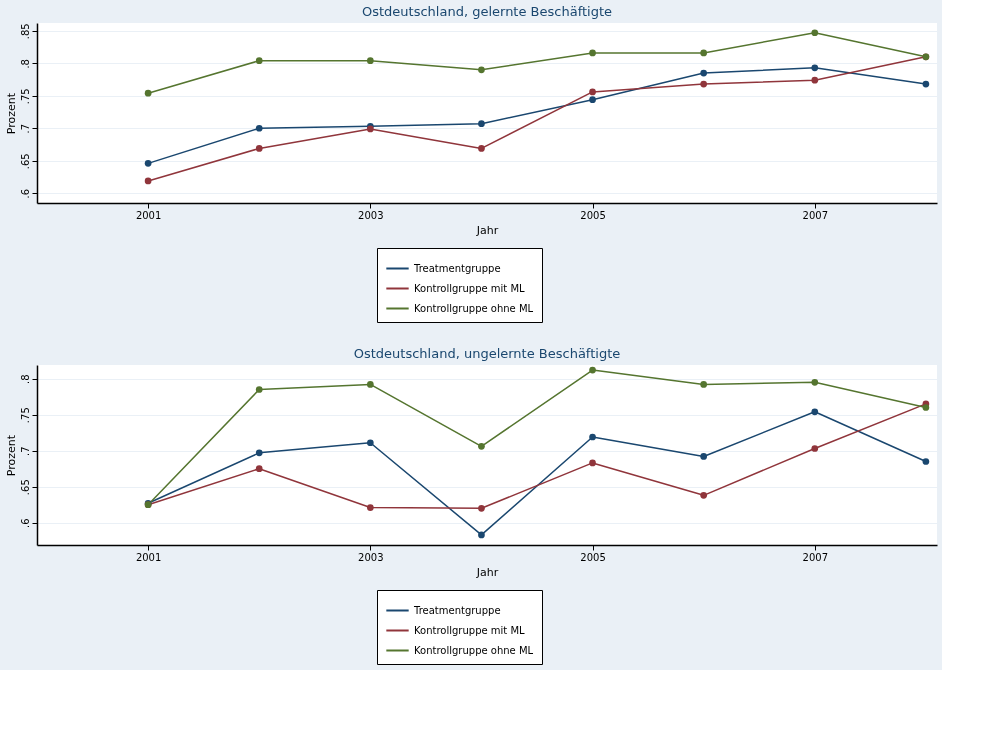  I want to click on chart-title: Ostdeutschland, gelernte Beschäftigte, so click(487, 11).